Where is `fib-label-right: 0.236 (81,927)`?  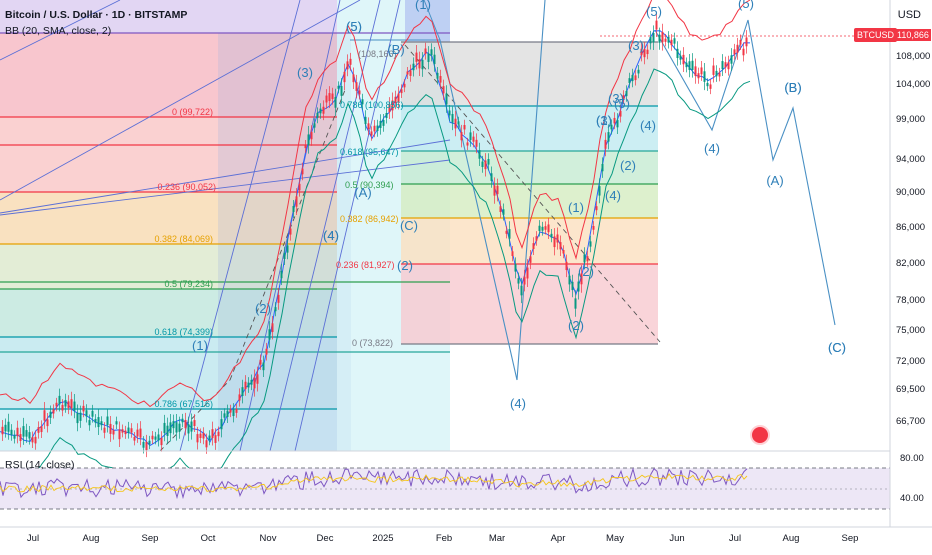 fib-label-right: 0.236 (81,927) is located at coordinates (365, 265).